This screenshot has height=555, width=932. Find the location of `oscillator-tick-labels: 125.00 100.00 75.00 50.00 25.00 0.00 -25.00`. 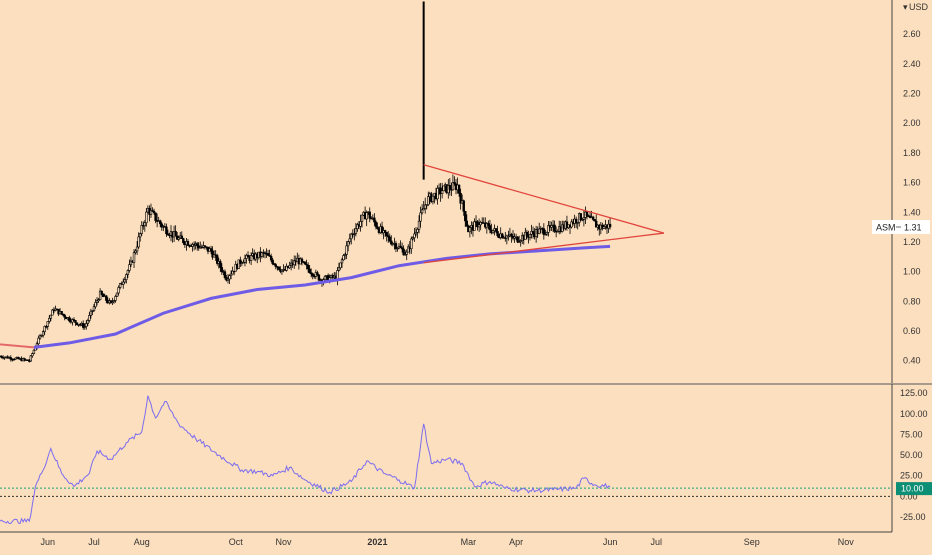

oscillator-tick-labels: 125.00 100.00 75.00 50.00 25.00 0.00 -25.00 is located at coordinates (914, 455).